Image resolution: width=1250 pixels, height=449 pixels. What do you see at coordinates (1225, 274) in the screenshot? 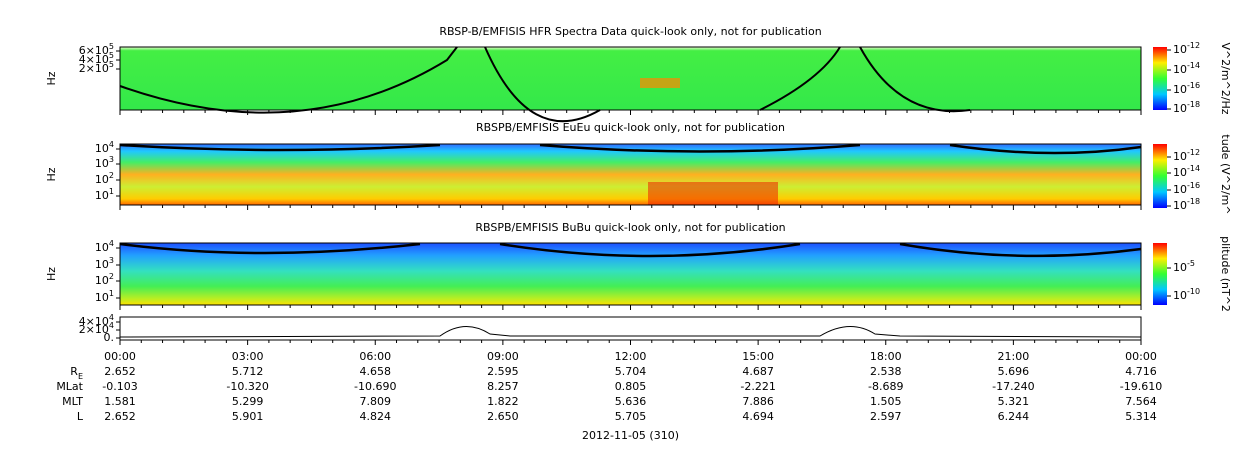
I see `colorbar-label: plitude (nT^2` at bounding box center [1225, 274].